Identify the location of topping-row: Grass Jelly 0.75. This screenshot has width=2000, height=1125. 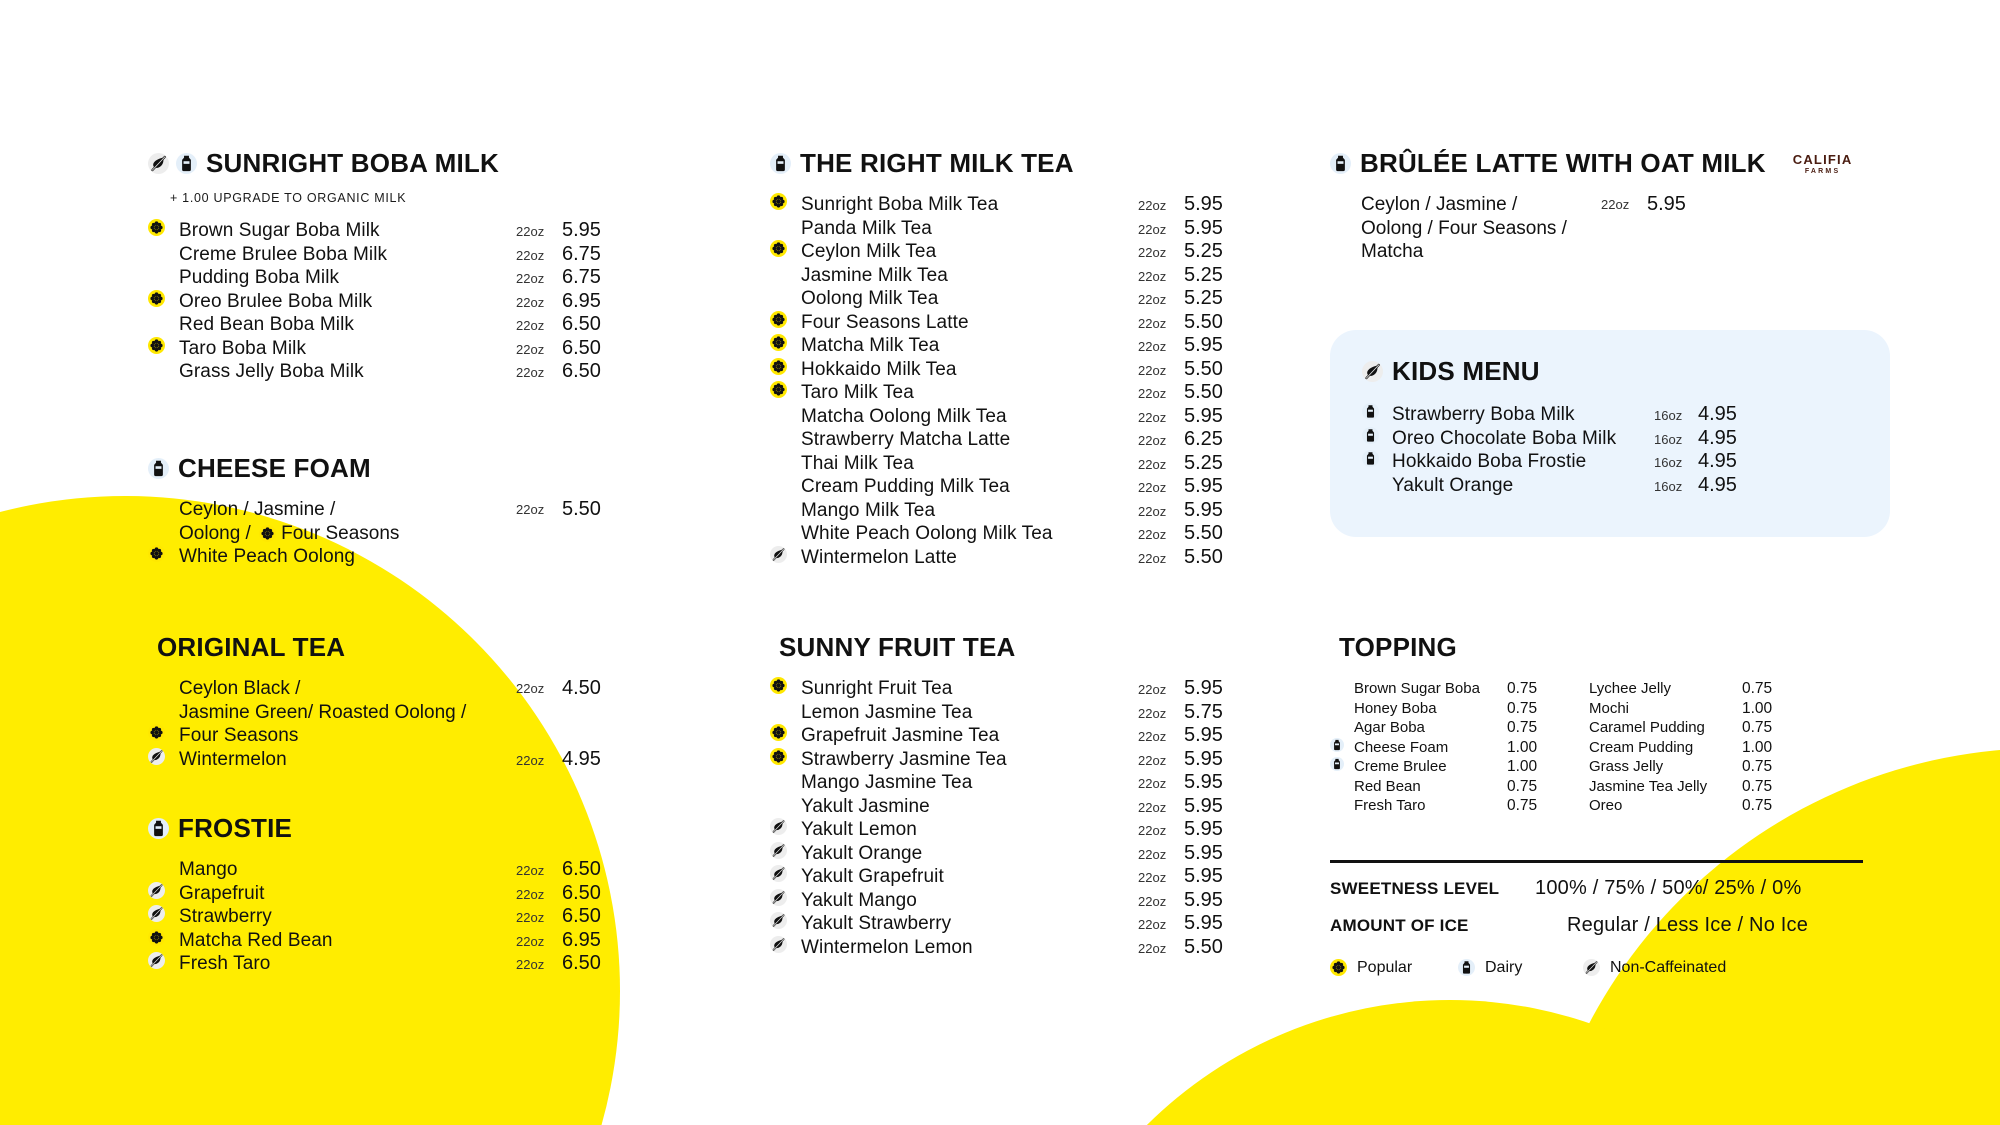
(1682, 767).